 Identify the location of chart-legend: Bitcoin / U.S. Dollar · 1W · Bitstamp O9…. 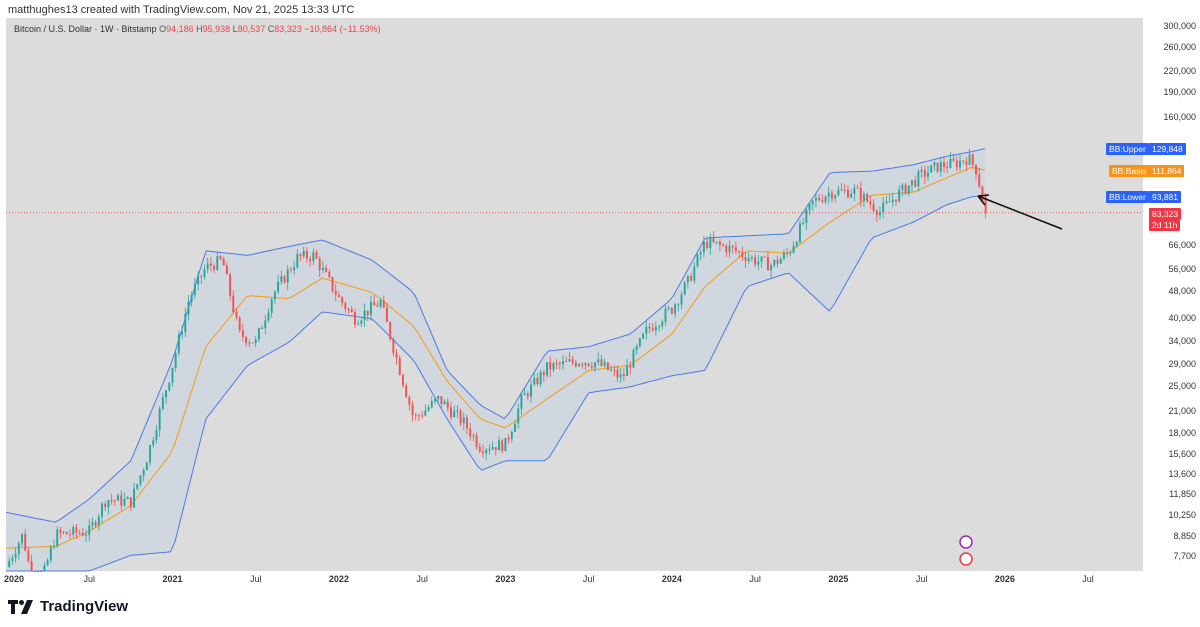
(197, 29).